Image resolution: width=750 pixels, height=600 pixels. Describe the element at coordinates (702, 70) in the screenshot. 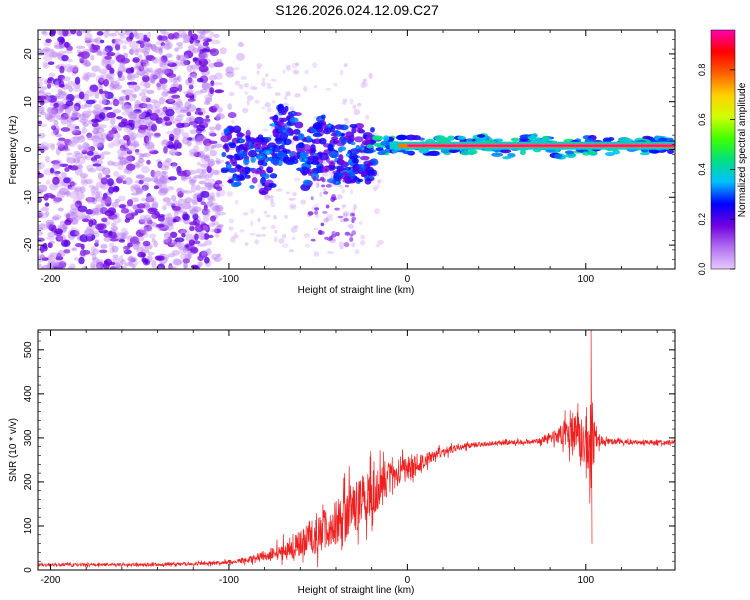

I see `colorbar-tick-label: 0.8` at that location.